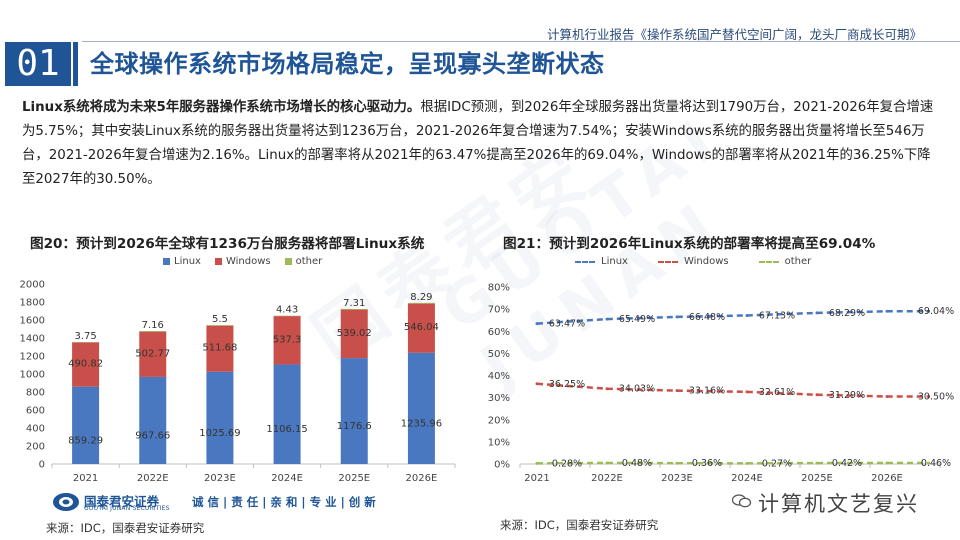 The image size is (960, 540). Describe the element at coordinates (35, 447) in the screenshot. I see `y-tick-label: 200` at that location.